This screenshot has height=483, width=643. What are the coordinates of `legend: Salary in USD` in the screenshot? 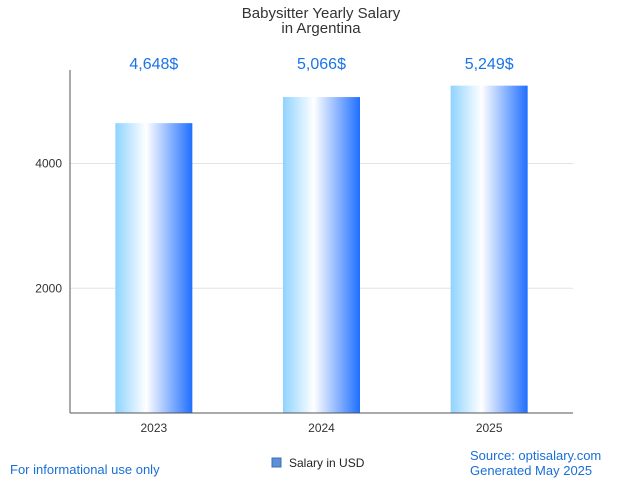 It's located at (318, 463).